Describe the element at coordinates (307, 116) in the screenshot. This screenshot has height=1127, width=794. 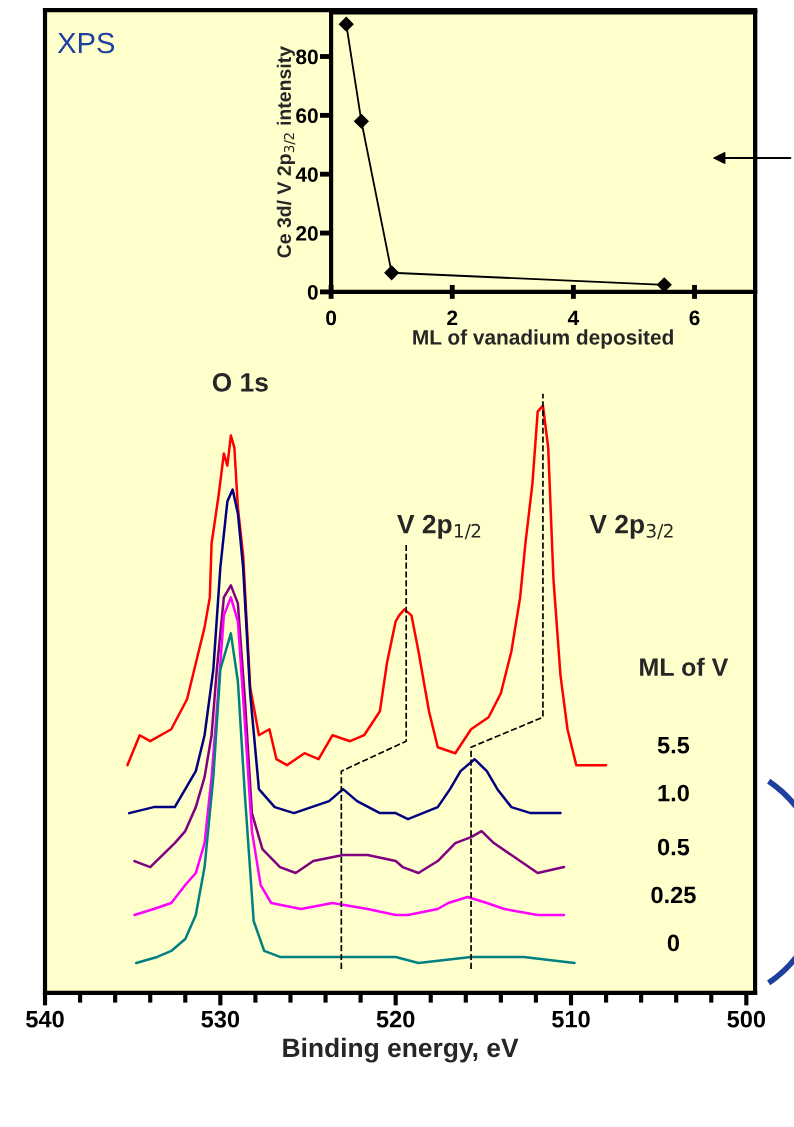
I see `y-tick-label: 60` at that location.